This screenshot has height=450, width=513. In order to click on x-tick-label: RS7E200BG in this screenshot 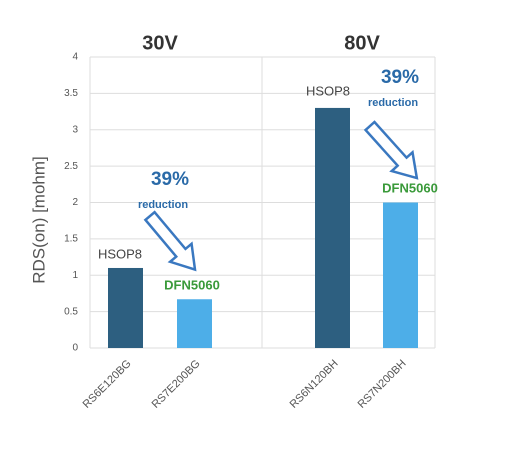, I will do `click(176, 384)`.